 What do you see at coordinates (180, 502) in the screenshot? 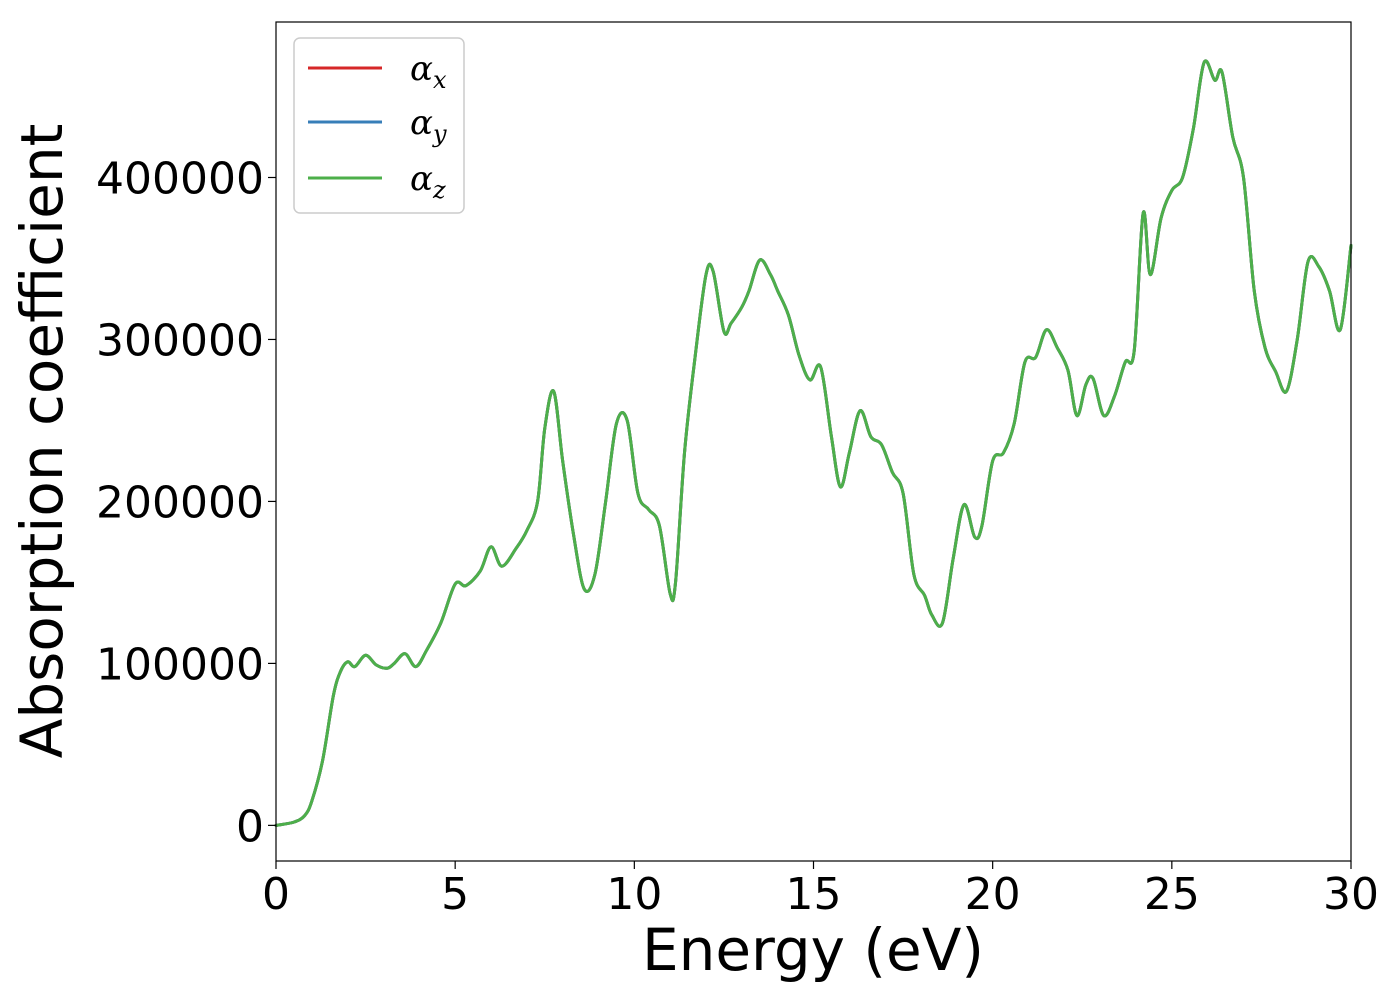
I see `y-tick-label: 200000` at bounding box center [180, 502].